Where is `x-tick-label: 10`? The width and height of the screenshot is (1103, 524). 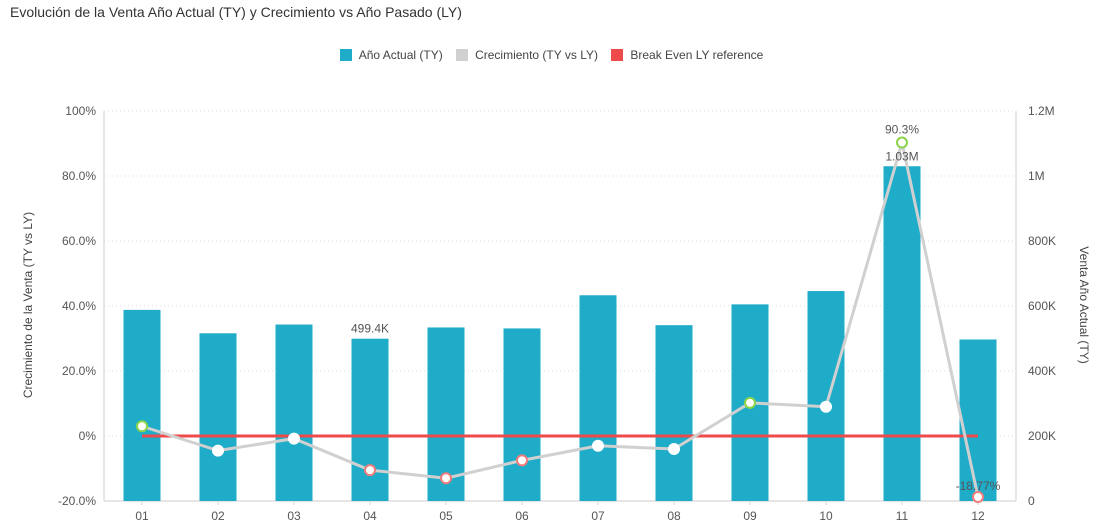 x-tick-label: 10 is located at coordinates (826, 516).